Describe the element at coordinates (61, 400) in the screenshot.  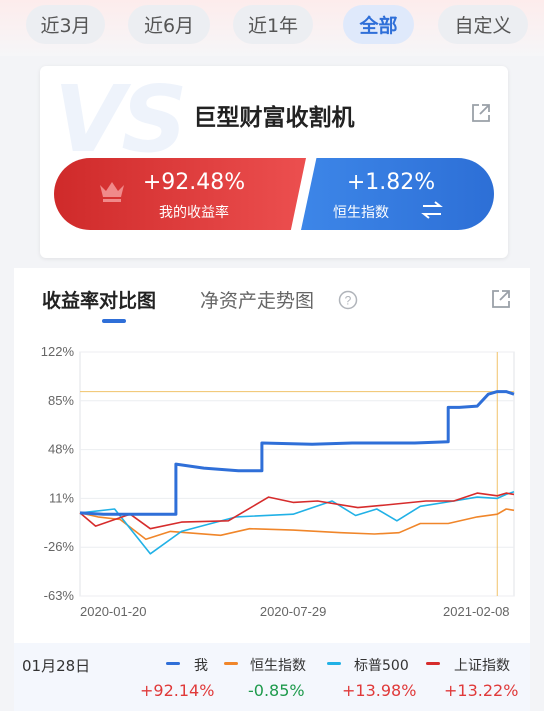
I see `y-tick-label: 85%` at that location.